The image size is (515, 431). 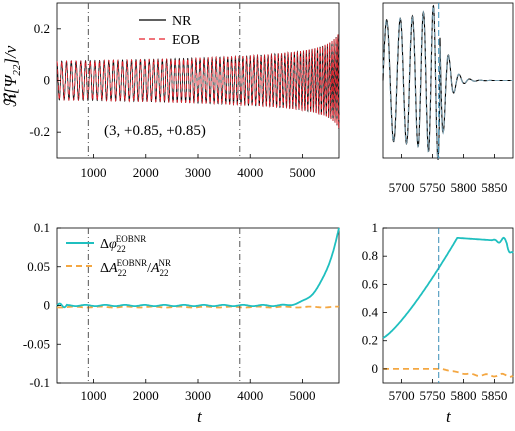 I want to click on panel-top-right, so click(x=448, y=81).